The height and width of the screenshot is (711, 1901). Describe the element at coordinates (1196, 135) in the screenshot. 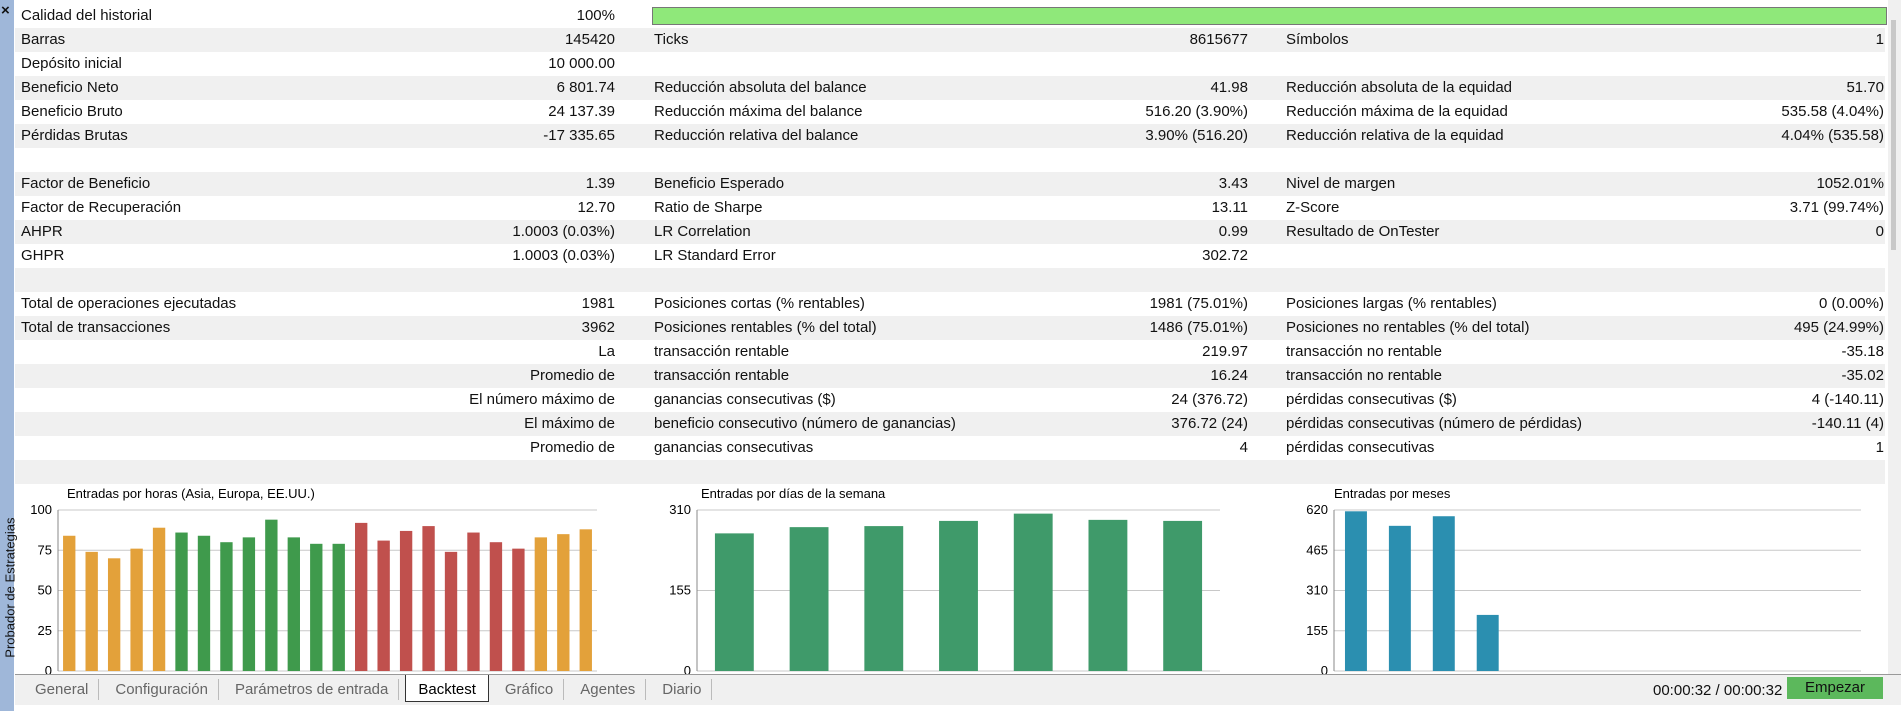

I see `cell-value: 3.90% (516.20)` at that location.